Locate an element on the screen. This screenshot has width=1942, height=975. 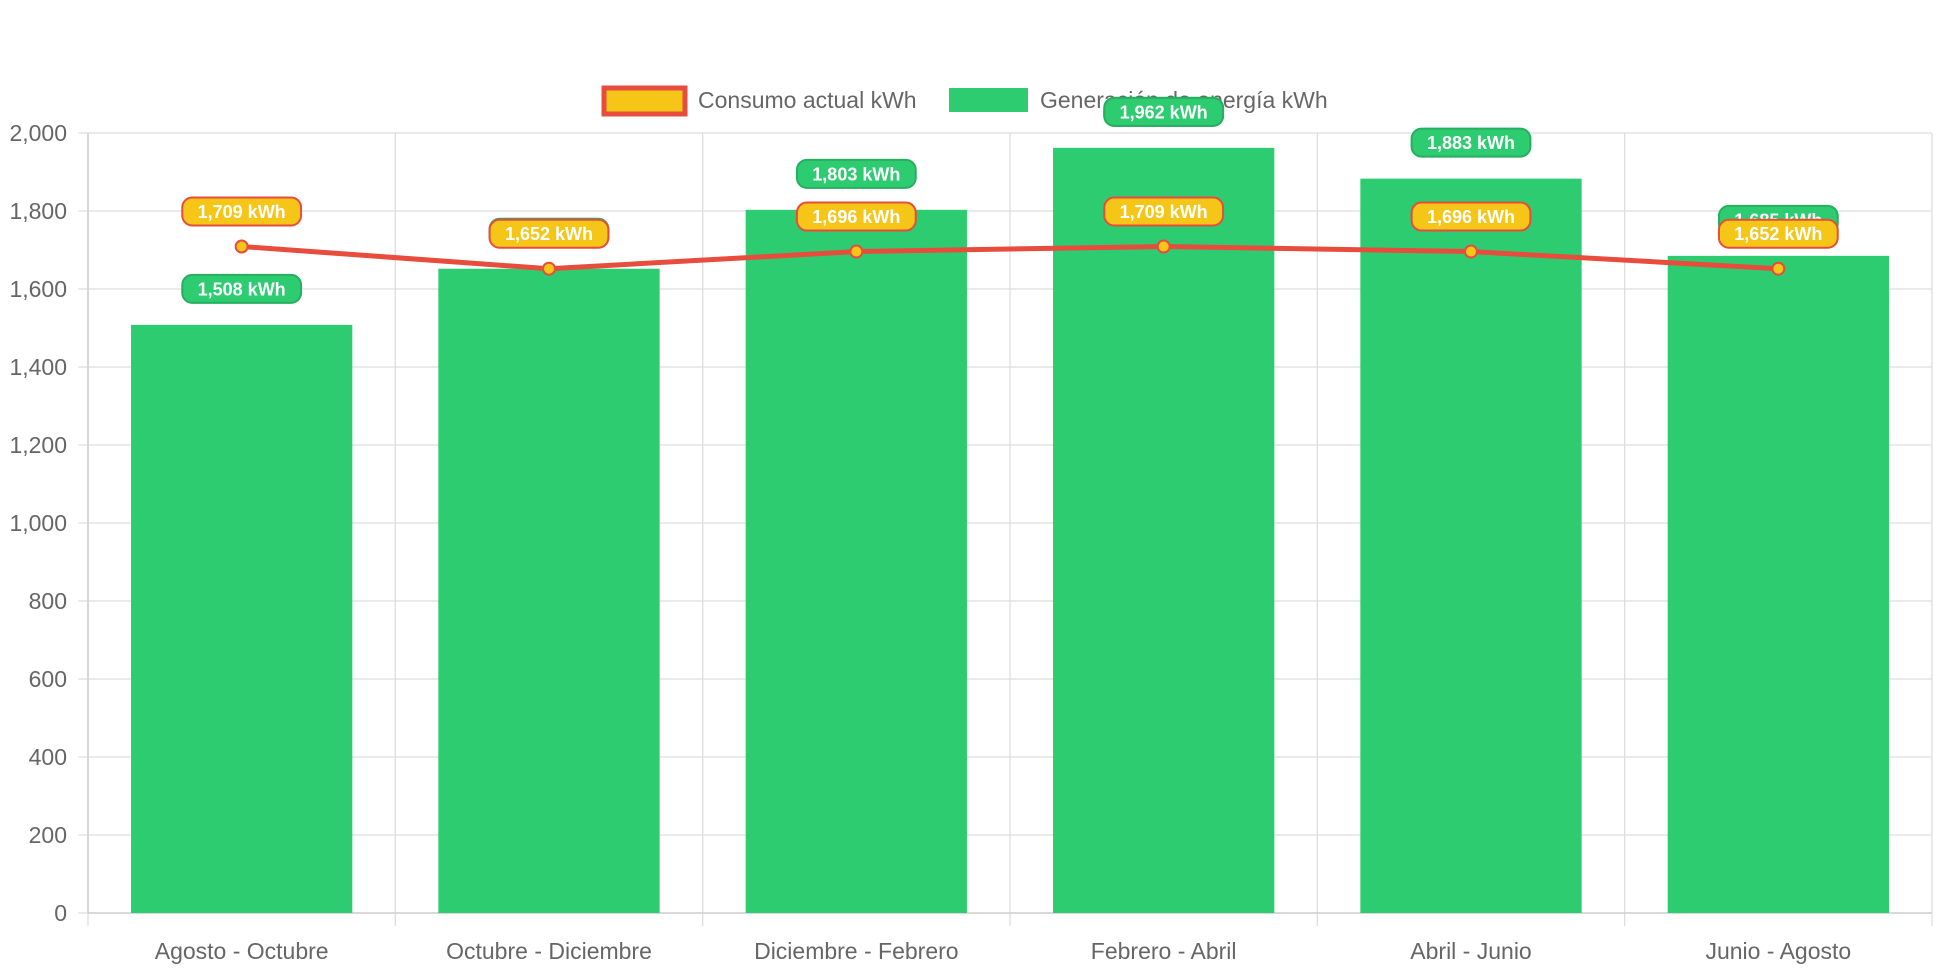
bar-data-label: 1,883 kWh is located at coordinates (1471, 143).